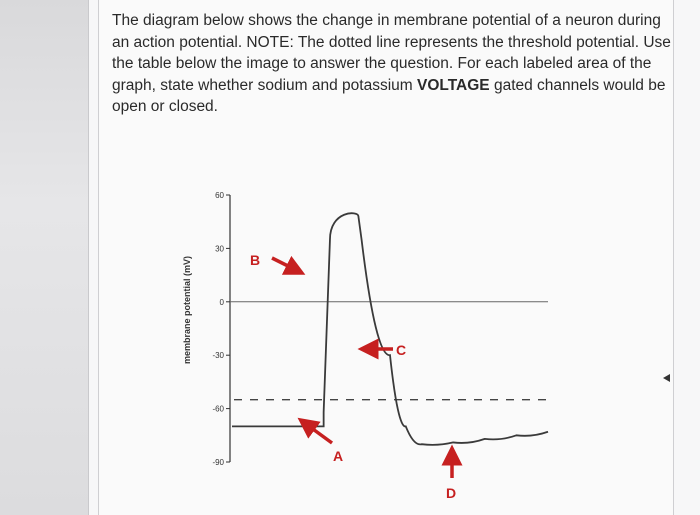 This screenshot has height=515, width=700. Describe the element at coordinates (219, 195) in the screenshot. I see `y-tick-label: 60` at that location.